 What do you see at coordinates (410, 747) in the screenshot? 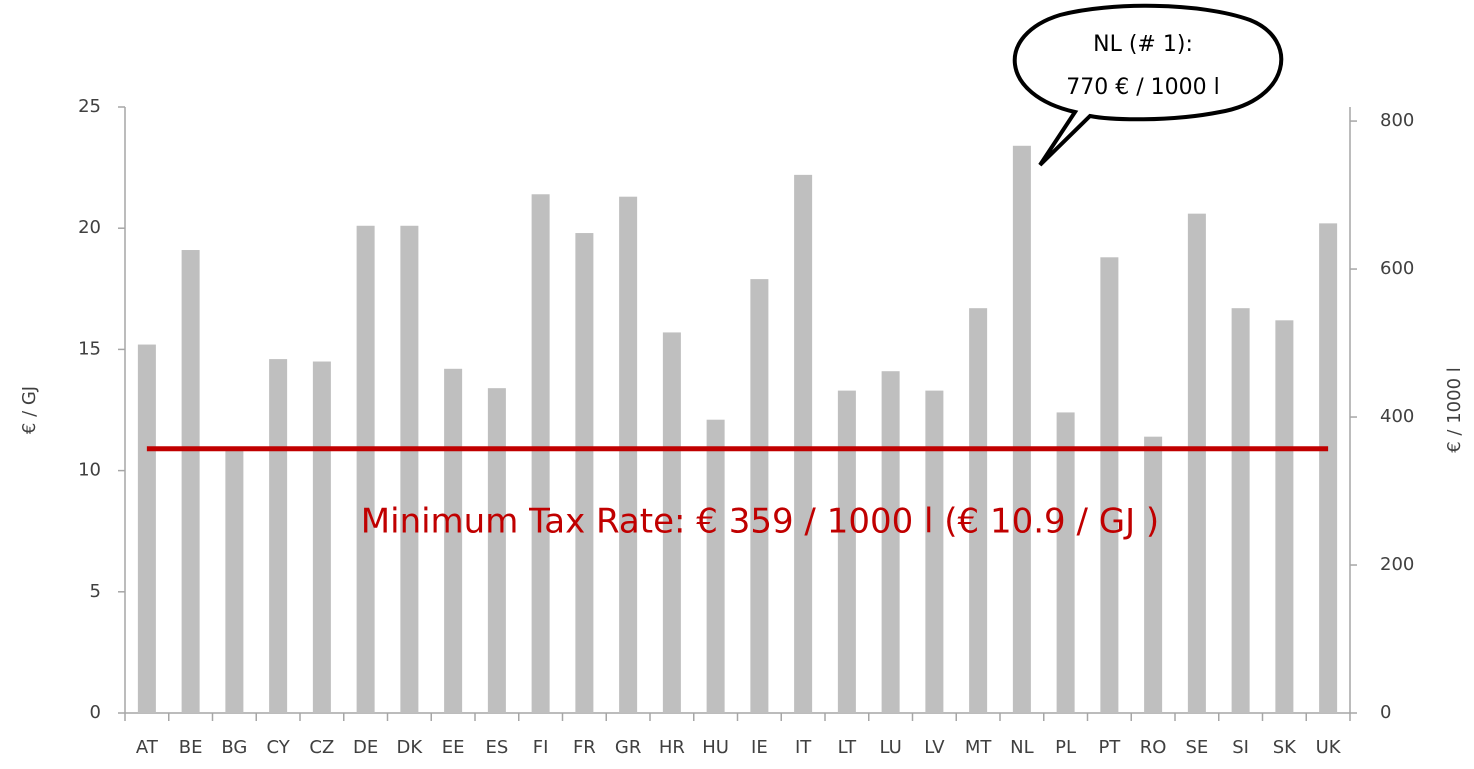
I see `x-tick-label: DK` at bounding box center [410, 747].